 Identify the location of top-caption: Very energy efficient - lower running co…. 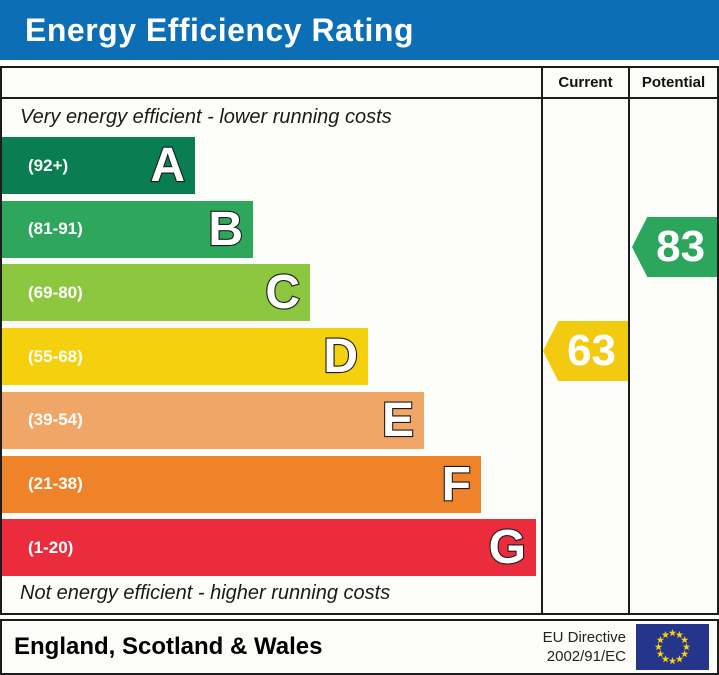
(206, 117).